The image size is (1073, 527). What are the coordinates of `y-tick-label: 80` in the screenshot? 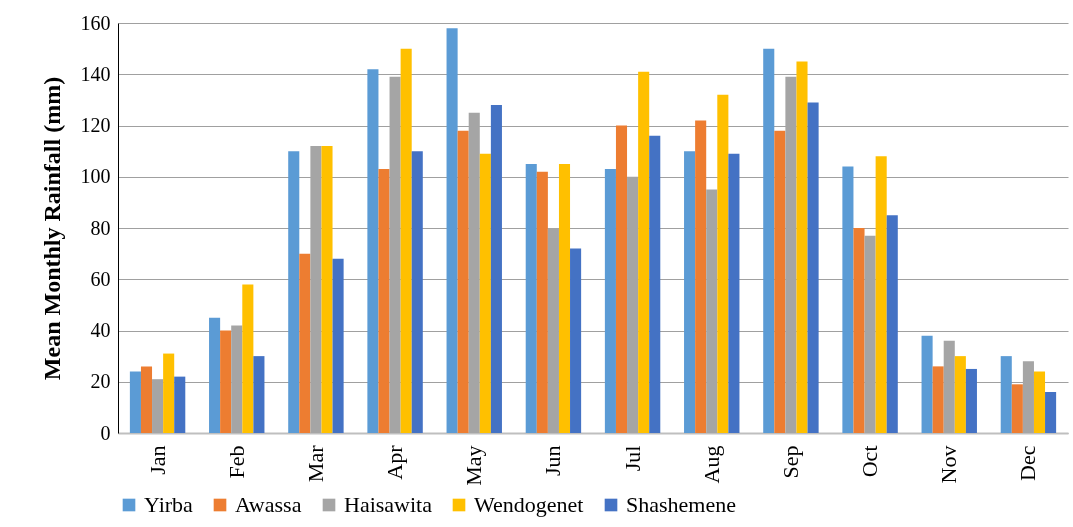 It's located at (100, 227).